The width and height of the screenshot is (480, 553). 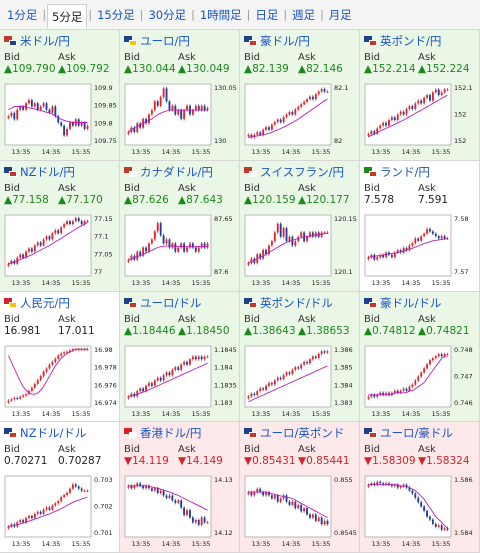 What do you see at coordinates (30, 199) in the screenshot?
I see `bid-price: 77.158` at bounding box center [30, 199].